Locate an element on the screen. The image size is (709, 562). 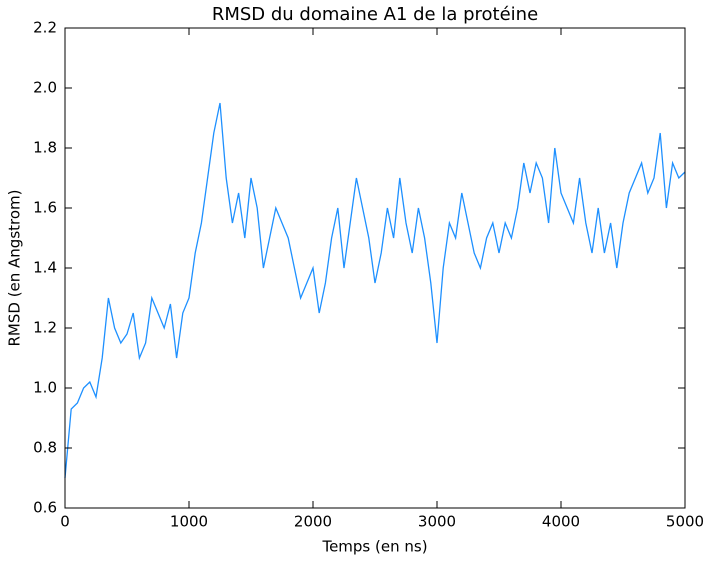
x-tick-label: 1000 is located at coordinates (189, 522).